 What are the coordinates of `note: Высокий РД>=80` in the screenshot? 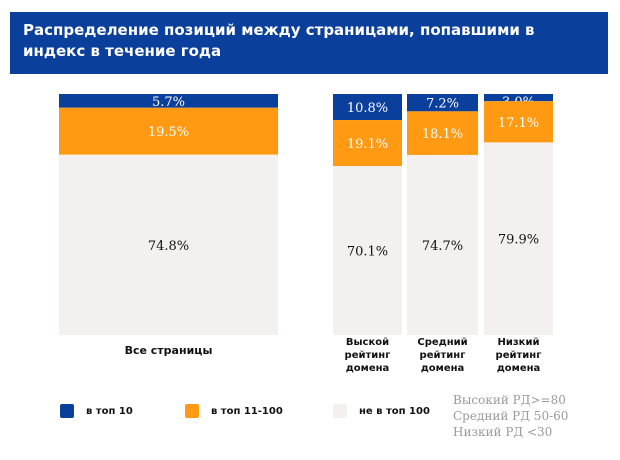 It's located at (509, 400).